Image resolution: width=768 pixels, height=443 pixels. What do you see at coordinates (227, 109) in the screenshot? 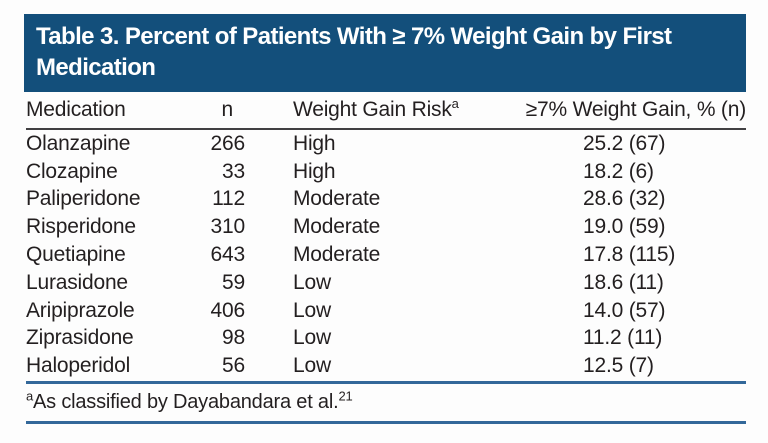
I see `column-header-n: n` at bounding box center [227, 109].